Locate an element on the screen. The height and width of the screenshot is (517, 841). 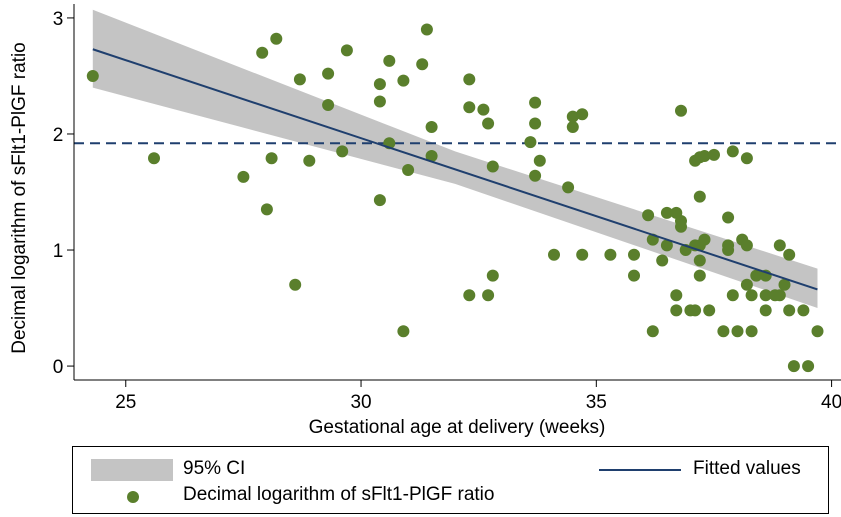
y-axis-label: Decimal logarithm of sFlt1-PlGF ratio is located at coordinates (19, 197).